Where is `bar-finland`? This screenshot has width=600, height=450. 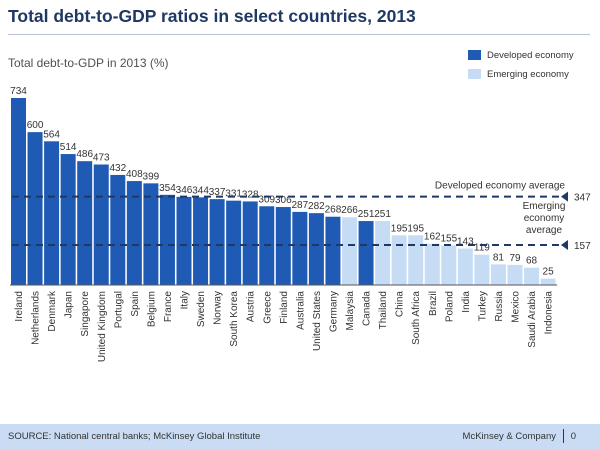 bar-finland is located at coordinates (283, 246).